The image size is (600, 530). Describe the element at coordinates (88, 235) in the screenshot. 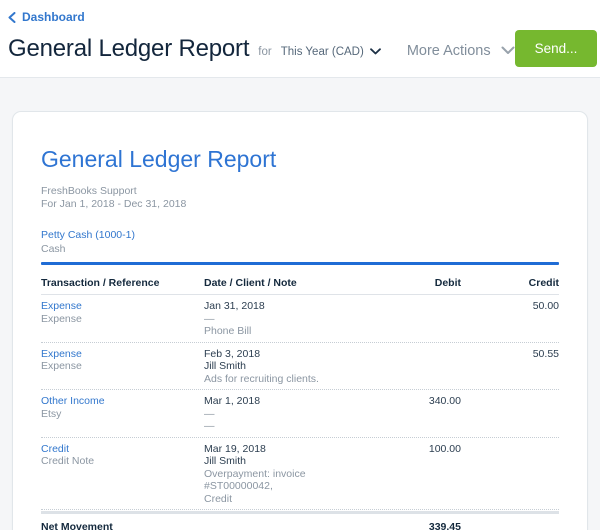

I see `account-link: Petty Cash (1000-1)` at that location.